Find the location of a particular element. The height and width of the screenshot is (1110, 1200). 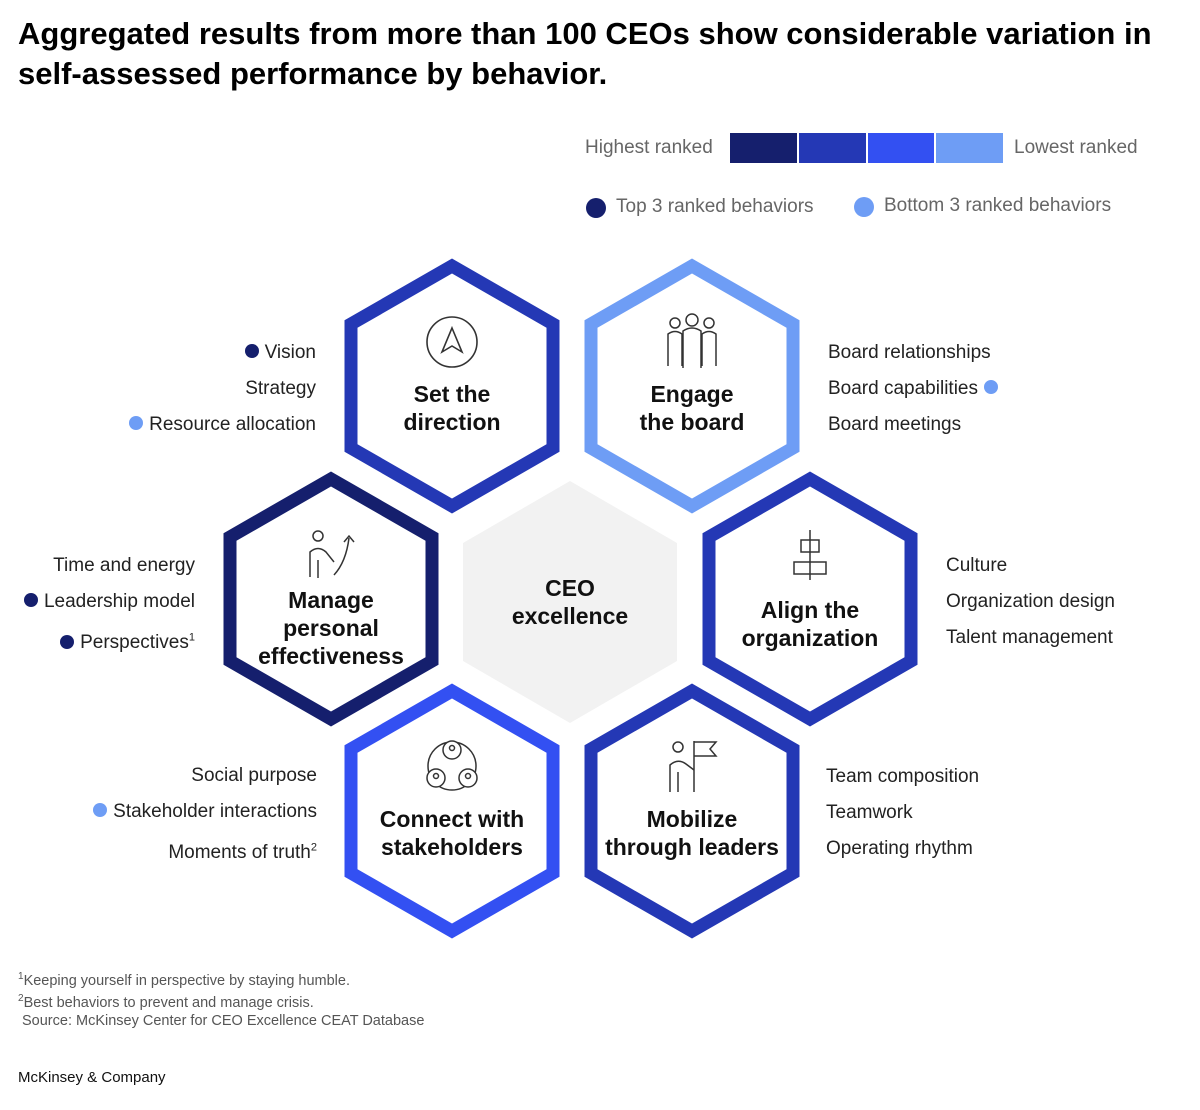

center-hexagon is located at coordinates (570, 602).